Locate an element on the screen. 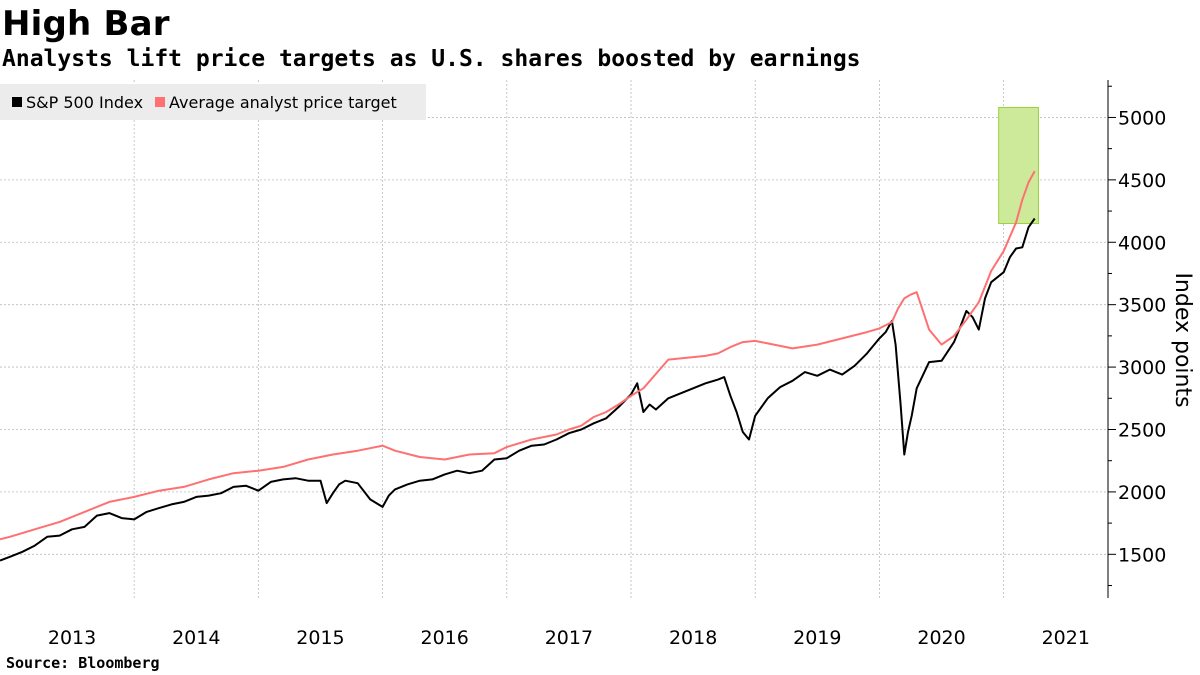  y-tick-label-2500: 2500 is located at coordinates (1142, 430).